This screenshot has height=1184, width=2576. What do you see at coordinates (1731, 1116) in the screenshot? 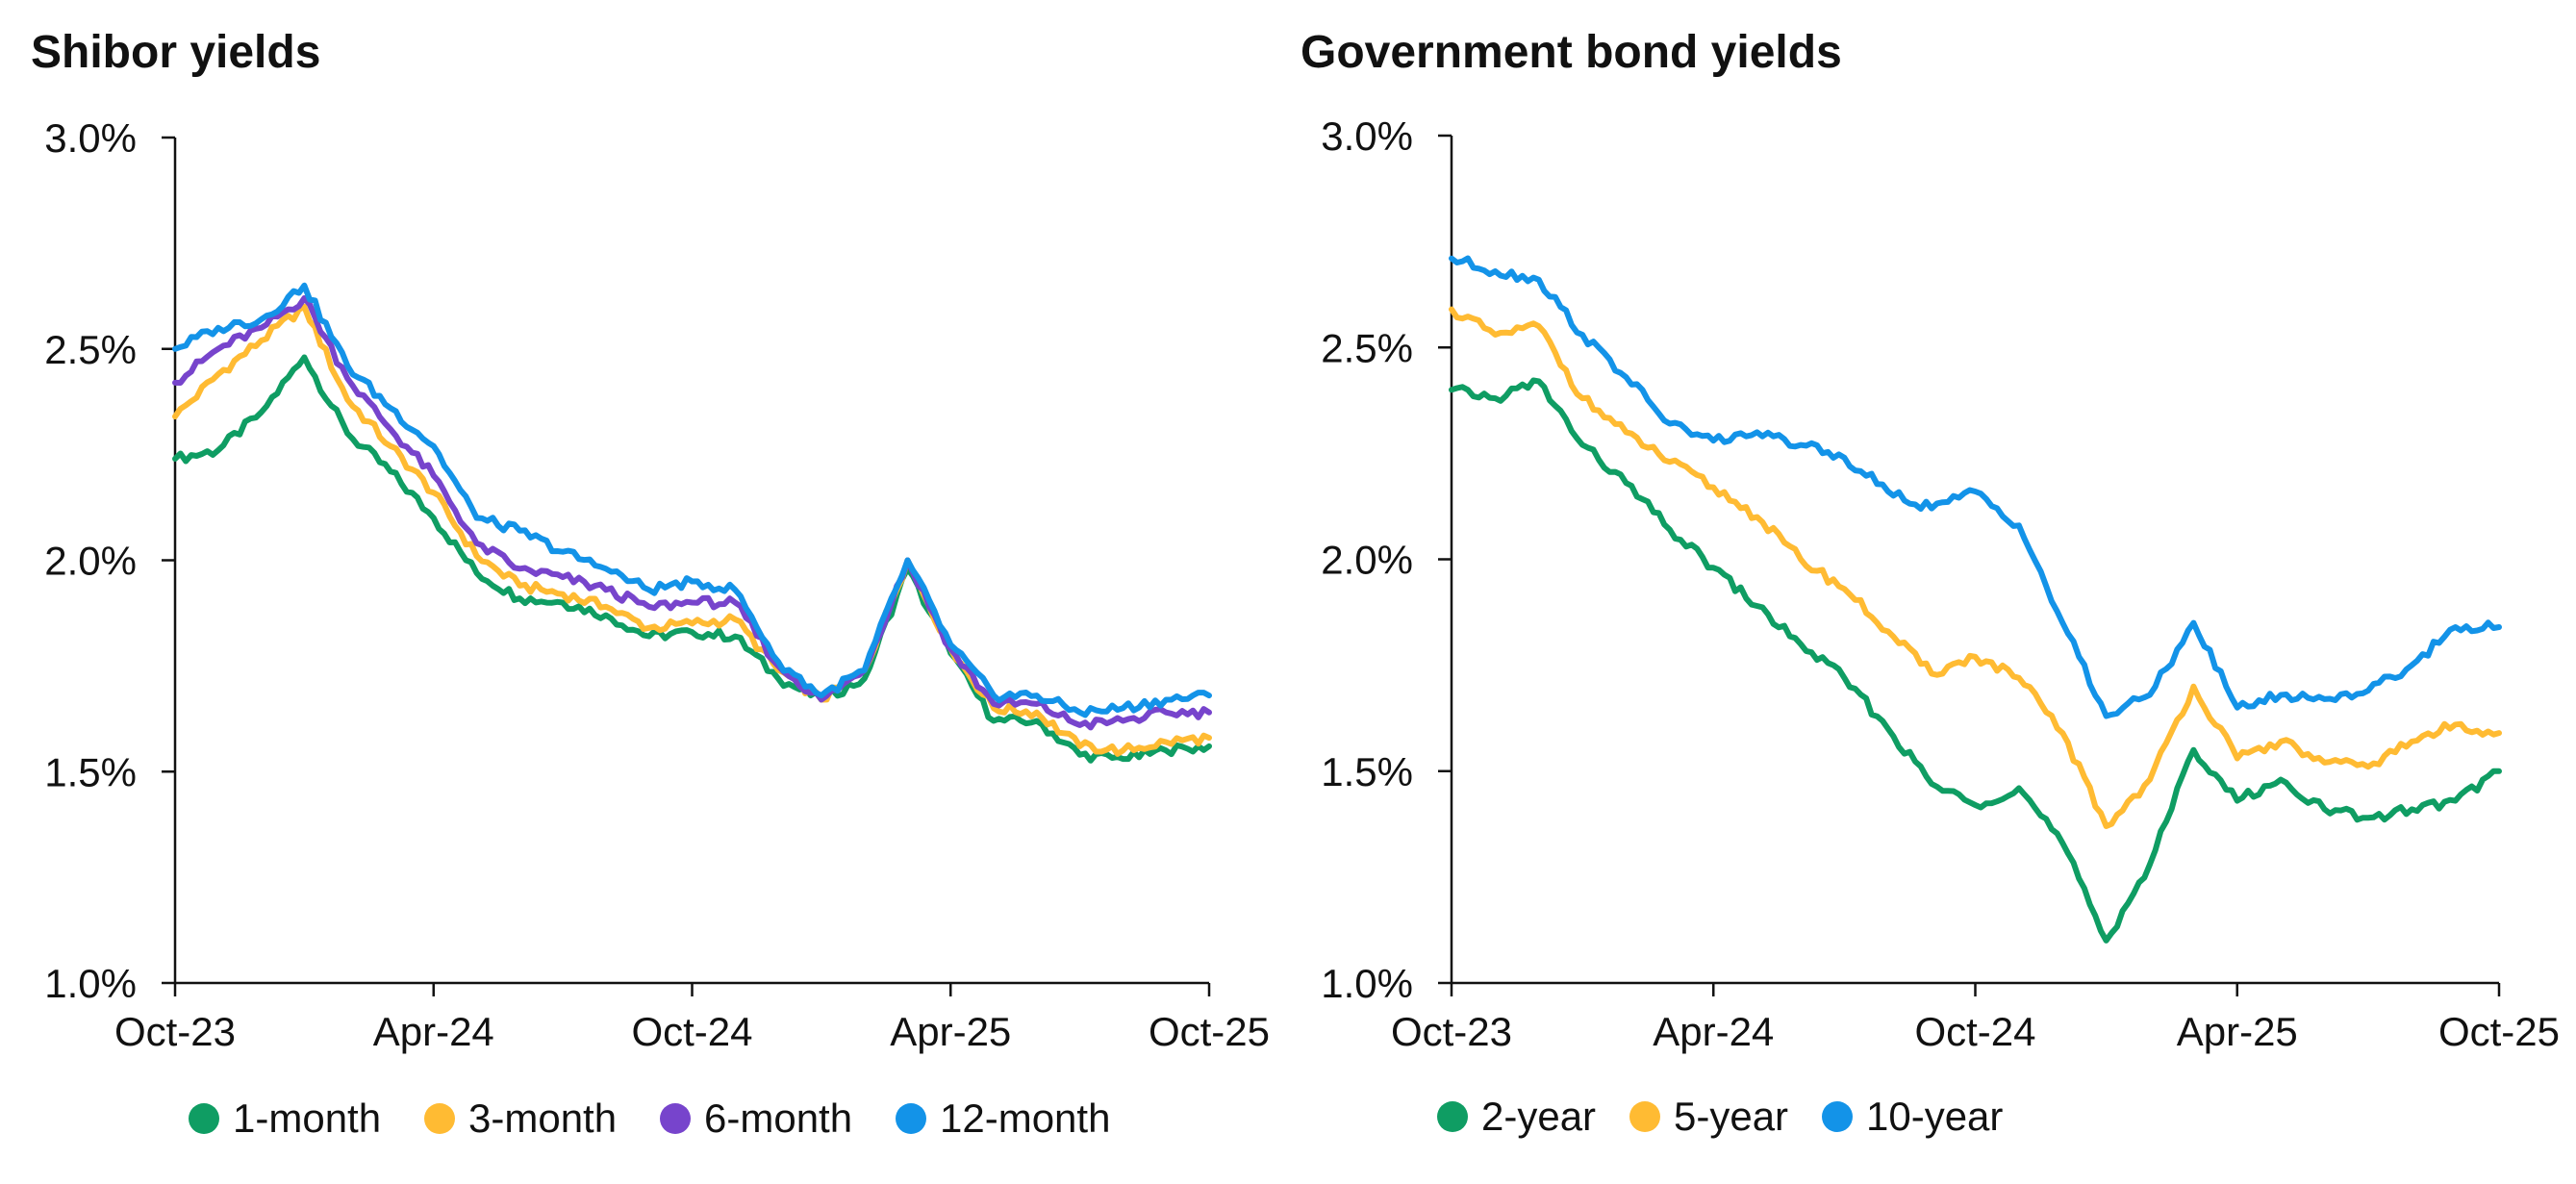
I see `legend-label: 5-year` at bounding box center [1731, 1116].